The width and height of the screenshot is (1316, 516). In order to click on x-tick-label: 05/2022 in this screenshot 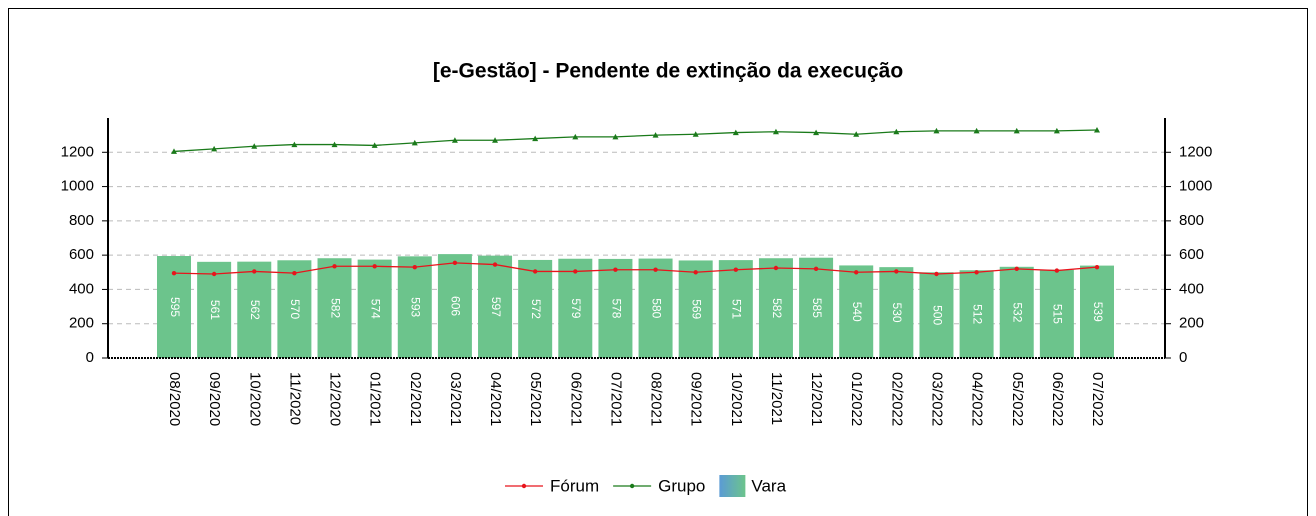, I will do `click(1017, 399)`.